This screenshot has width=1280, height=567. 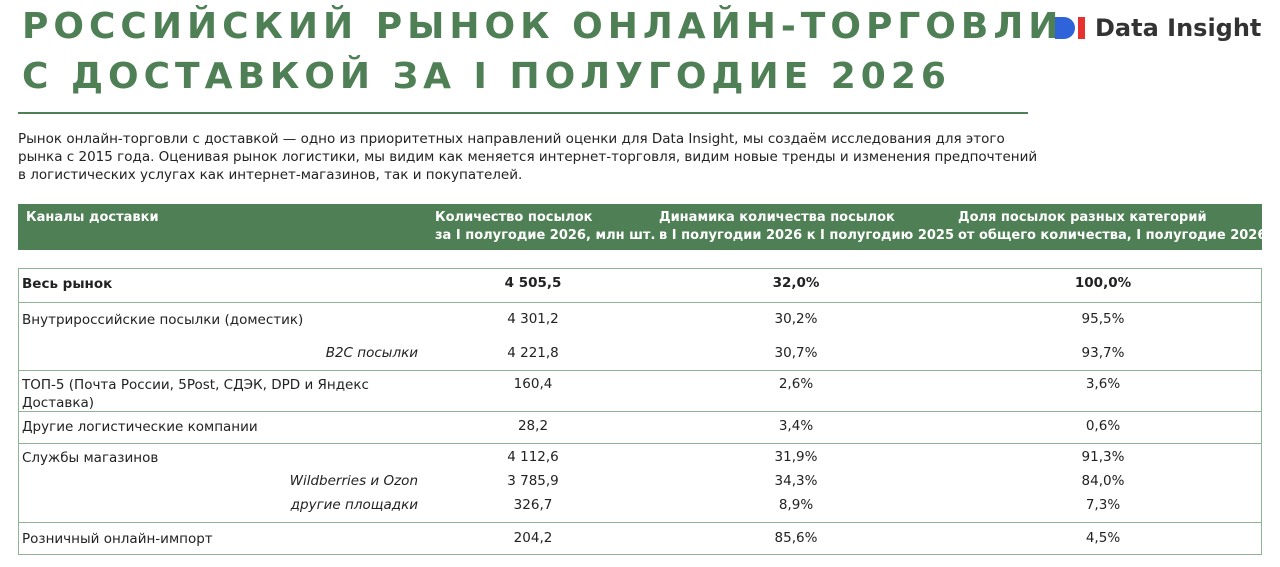 I want to click on cell-value: 3,6%, so click(x=1103, y=384).